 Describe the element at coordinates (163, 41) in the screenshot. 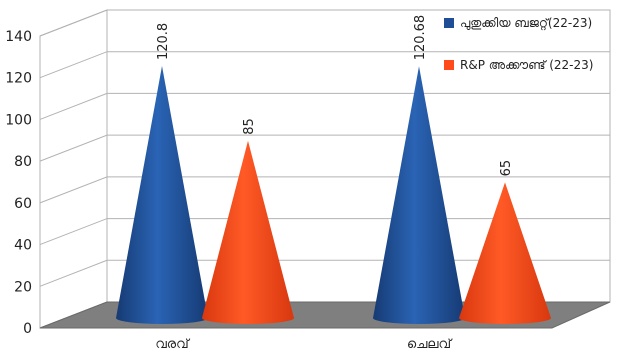

I see `data-label: 120.8` at that location.